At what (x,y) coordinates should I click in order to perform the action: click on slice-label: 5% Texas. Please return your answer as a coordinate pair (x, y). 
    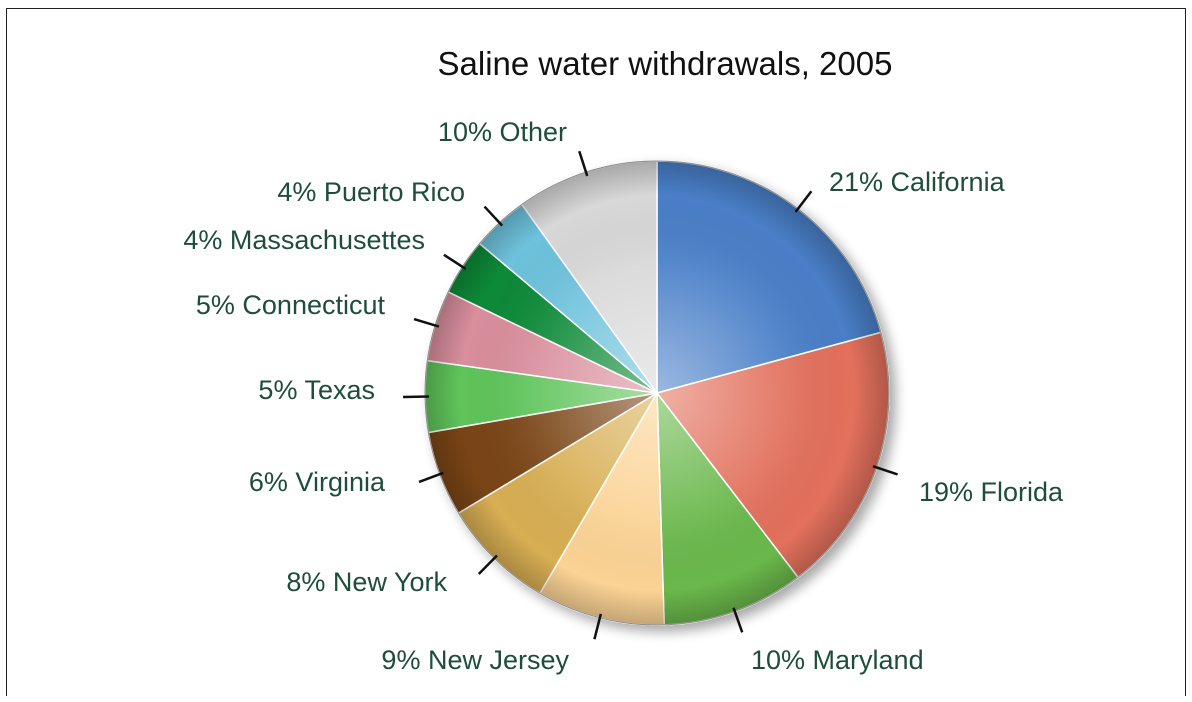
    Looking at the image, I should click on (316, 390).